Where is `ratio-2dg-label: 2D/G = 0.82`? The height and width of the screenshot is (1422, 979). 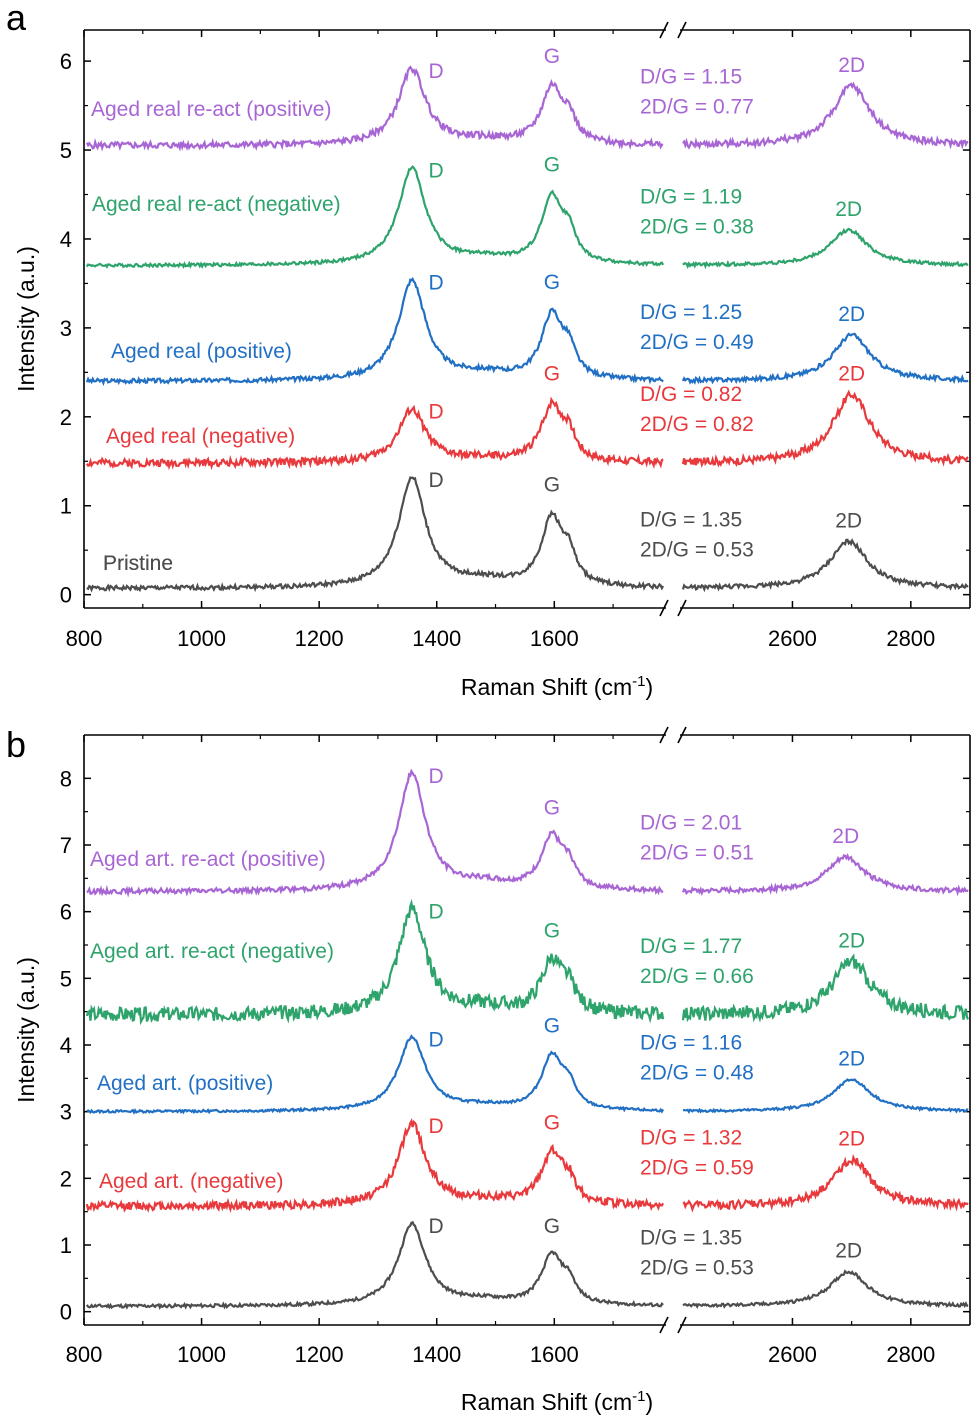 ratio-2dg-label: 2D/G = 0.82 is located at coordinates (697, 424).